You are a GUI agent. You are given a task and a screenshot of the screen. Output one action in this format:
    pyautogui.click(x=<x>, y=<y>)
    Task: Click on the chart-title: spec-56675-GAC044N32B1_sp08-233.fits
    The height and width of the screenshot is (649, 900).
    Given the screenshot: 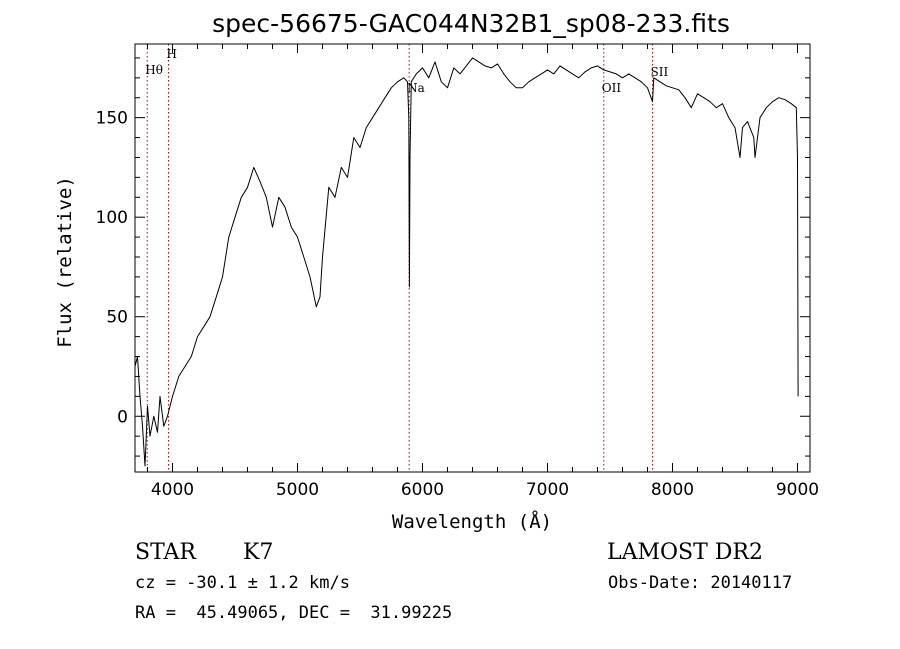 What is the action you would take?
    pyautogui.click(x=471, y=23)
    